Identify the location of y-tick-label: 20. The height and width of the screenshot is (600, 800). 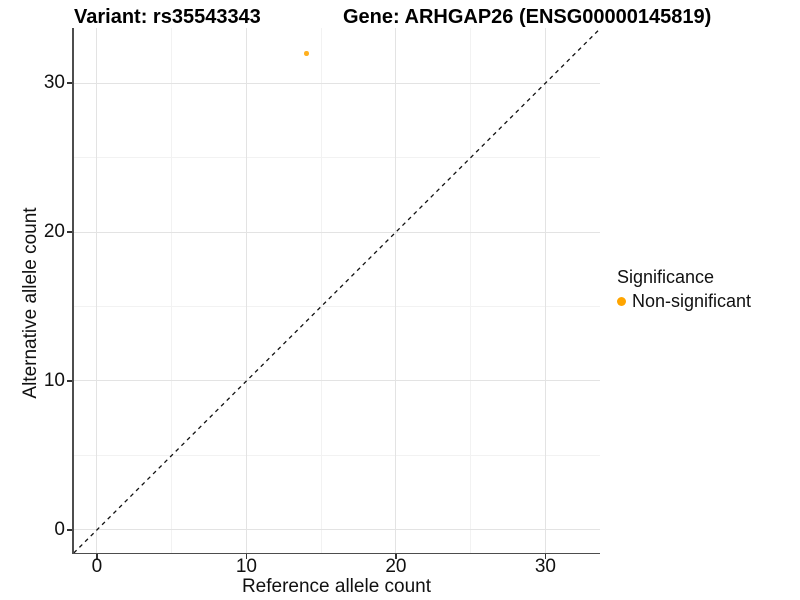
(54, 232).